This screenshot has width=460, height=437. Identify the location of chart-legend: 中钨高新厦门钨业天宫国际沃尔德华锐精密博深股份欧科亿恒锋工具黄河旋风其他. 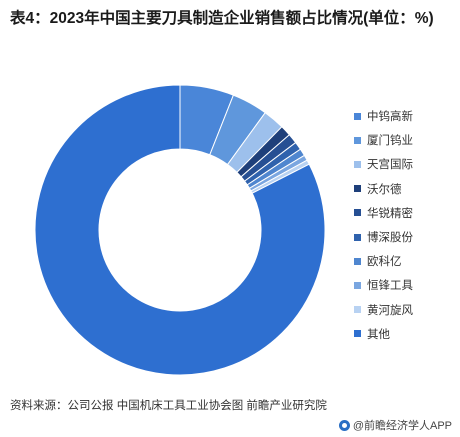
(406, 225).